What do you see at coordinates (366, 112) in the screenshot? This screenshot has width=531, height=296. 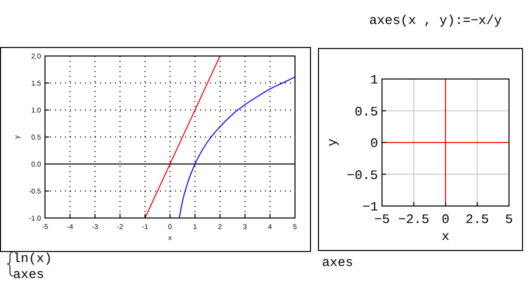 I see `y-tick-label: 0.5` at bounding box center [366, 112].